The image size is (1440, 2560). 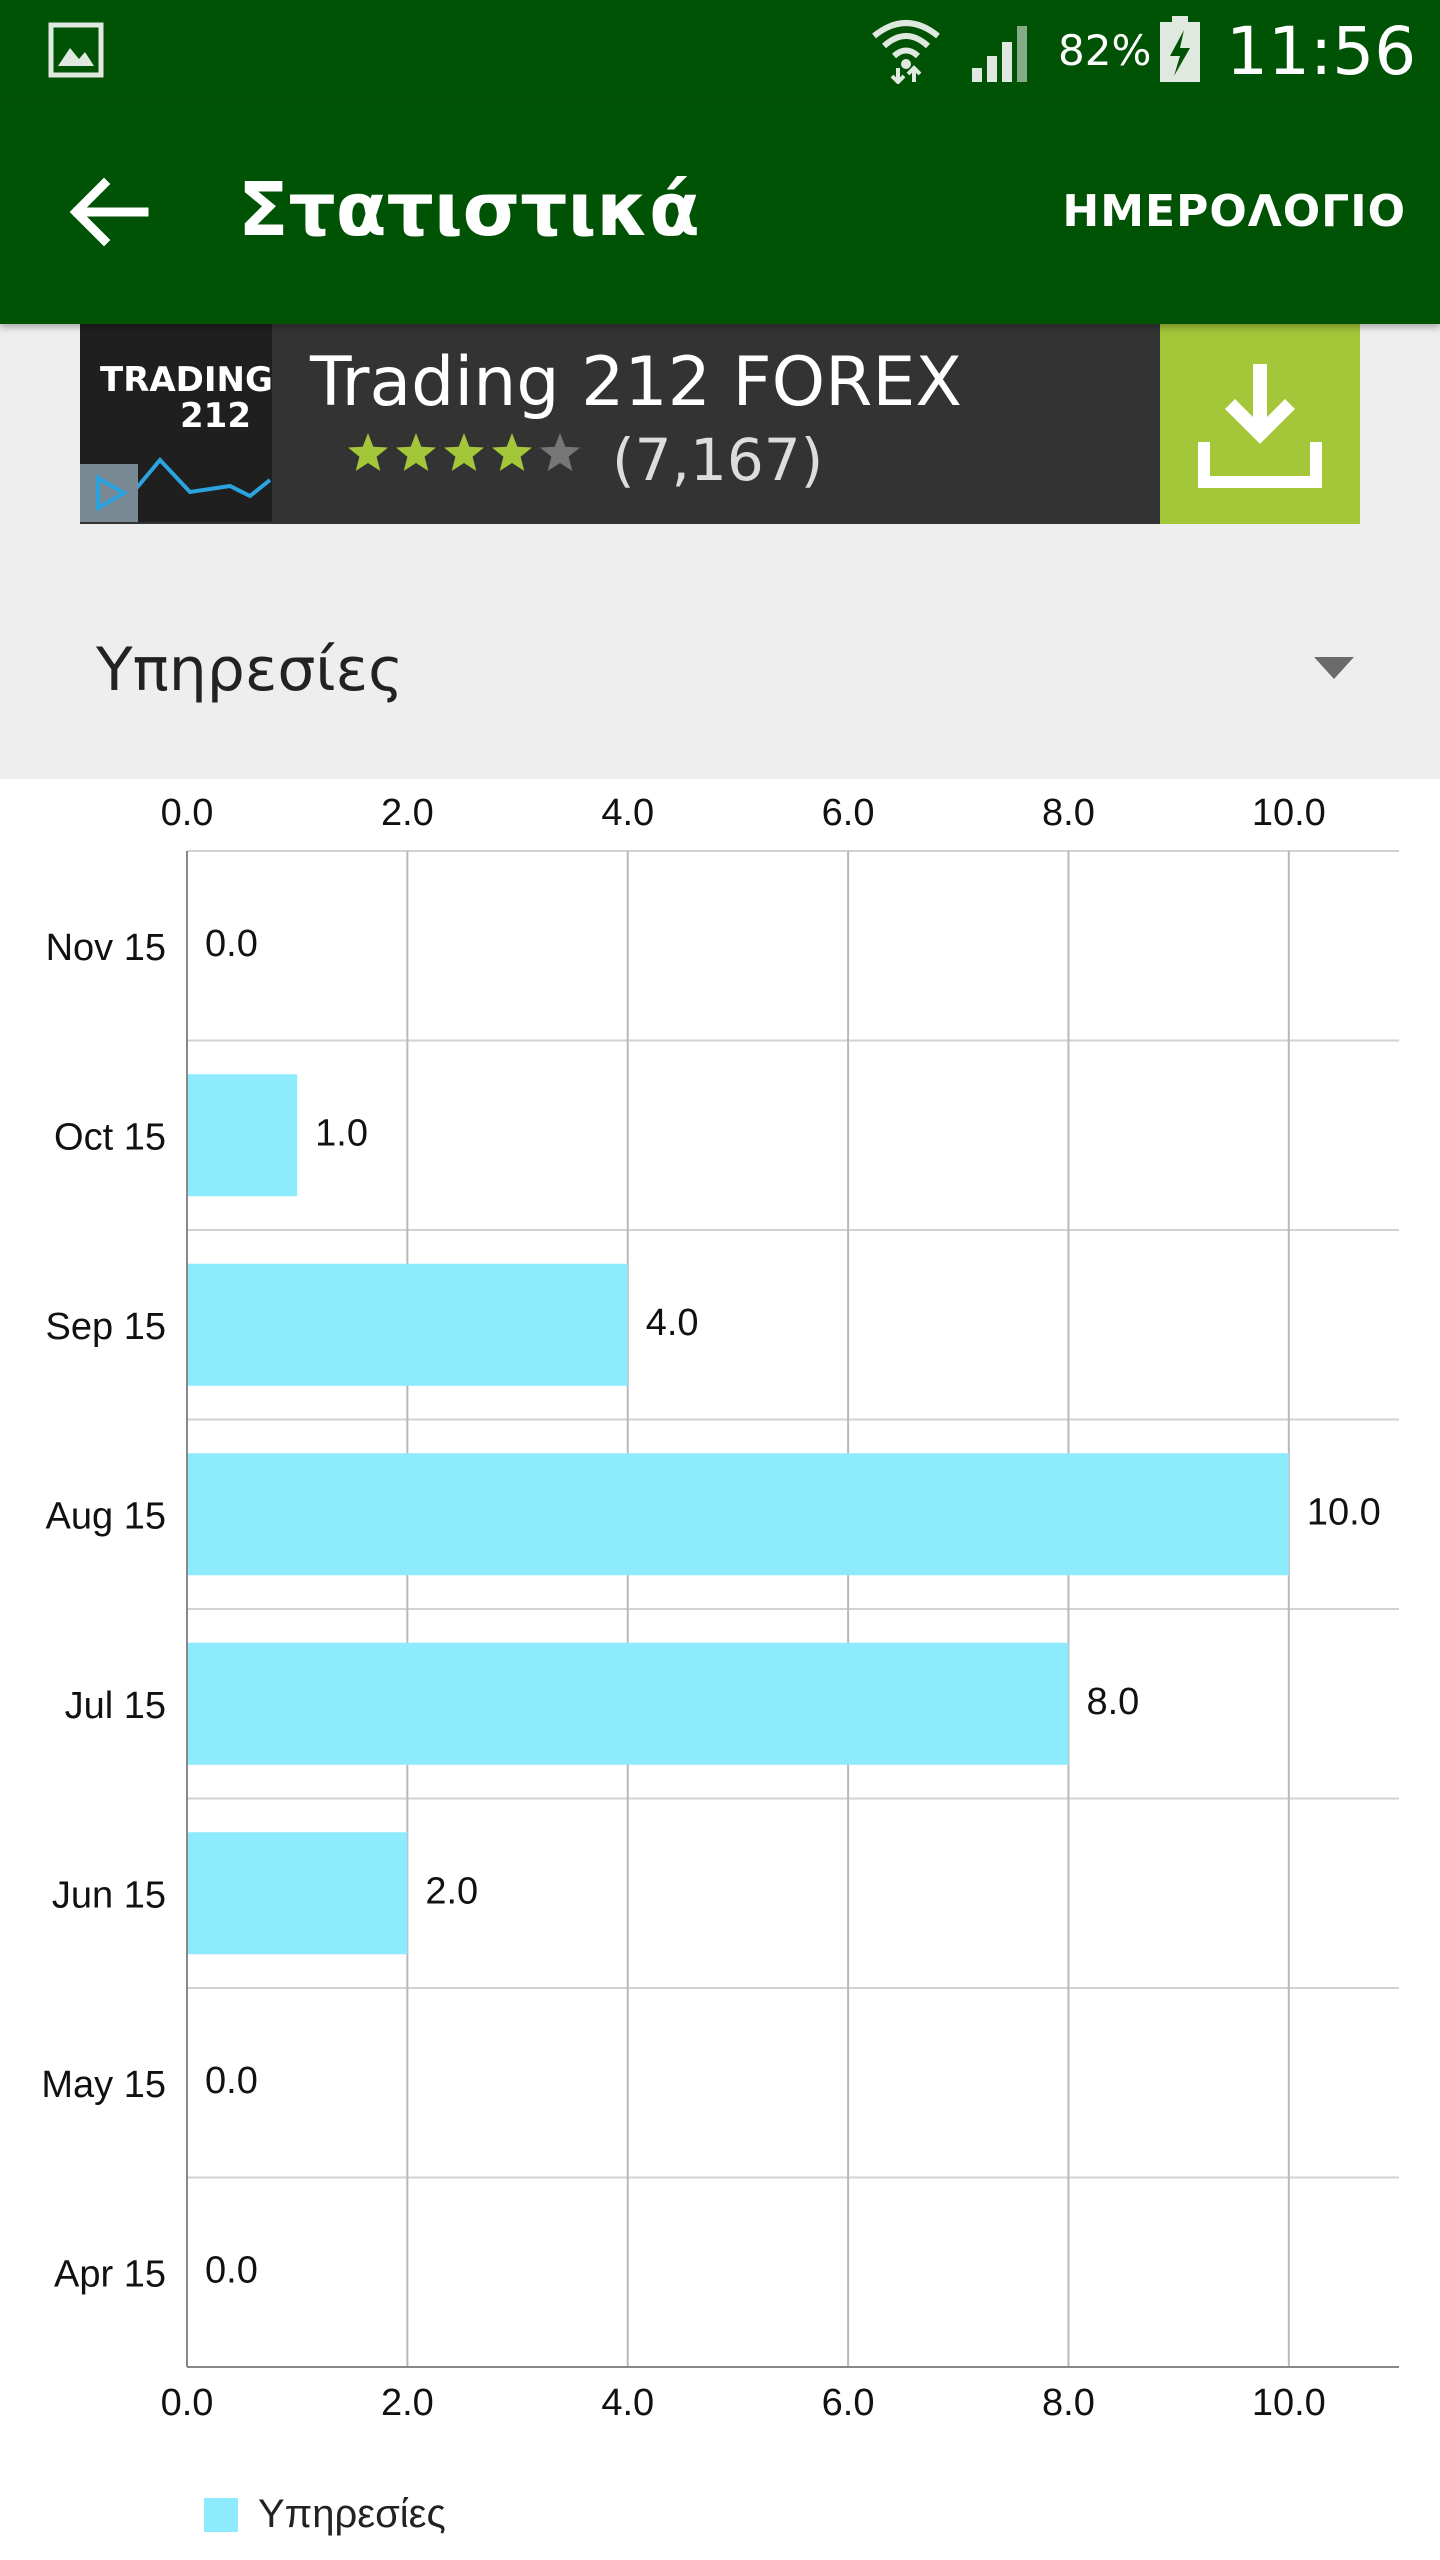 I want to click on back-arrow-icon, so click(x=109, y=212).